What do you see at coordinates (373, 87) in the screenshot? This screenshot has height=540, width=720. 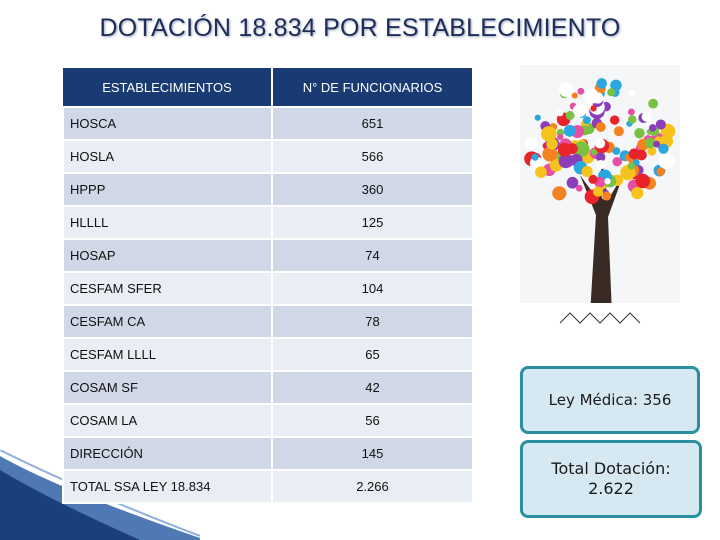 I see `column-header: N° DE FUNCIONARIOS` at bounding box center [373, 87].